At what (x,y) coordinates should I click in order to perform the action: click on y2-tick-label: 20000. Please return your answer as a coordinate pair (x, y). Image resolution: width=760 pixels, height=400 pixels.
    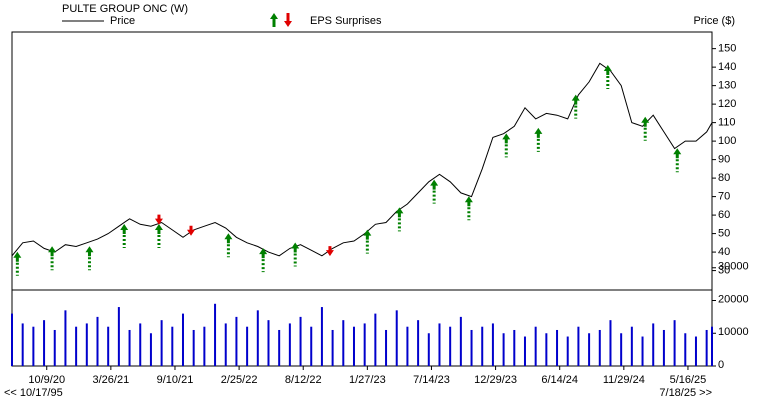
    Looking at the image, I should click on (733, 299).